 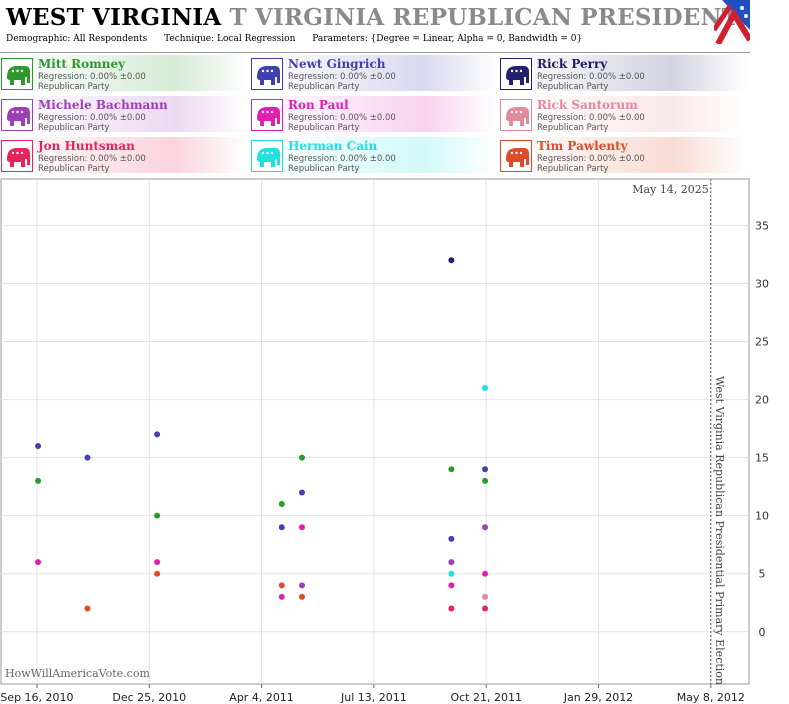 What do you see at coordinates (711, 697) in the screenshot?
I see `x-tick-label: May 8, 2012` at bounding box center [711, 697].